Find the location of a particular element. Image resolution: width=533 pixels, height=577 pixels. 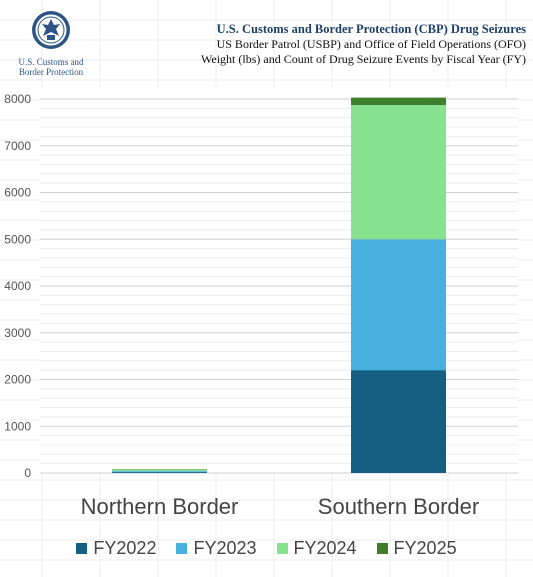

logo-line-2: Border Protection is located at coordinates (51, 72).